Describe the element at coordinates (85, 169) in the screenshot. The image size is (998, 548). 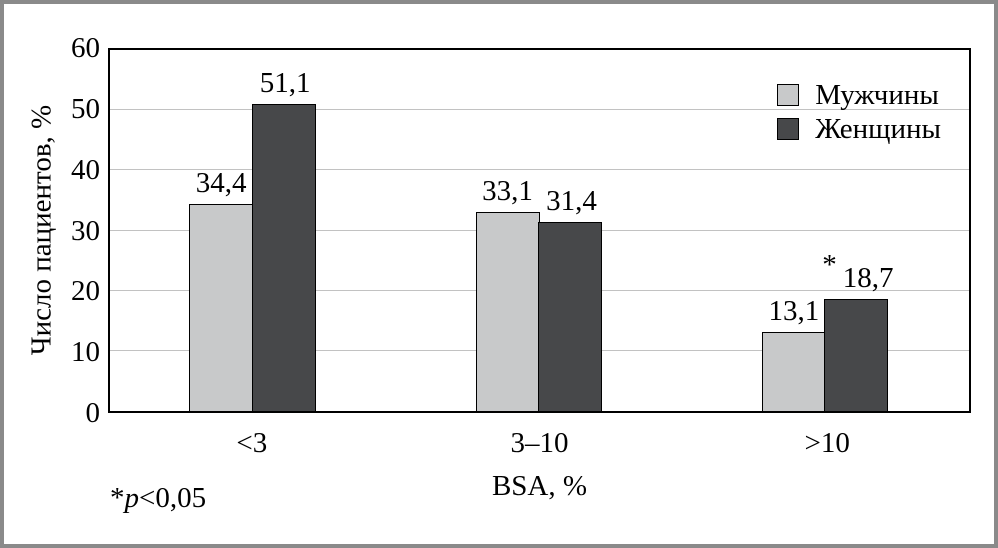
I see `y-tick-label-40: 40` at that location.